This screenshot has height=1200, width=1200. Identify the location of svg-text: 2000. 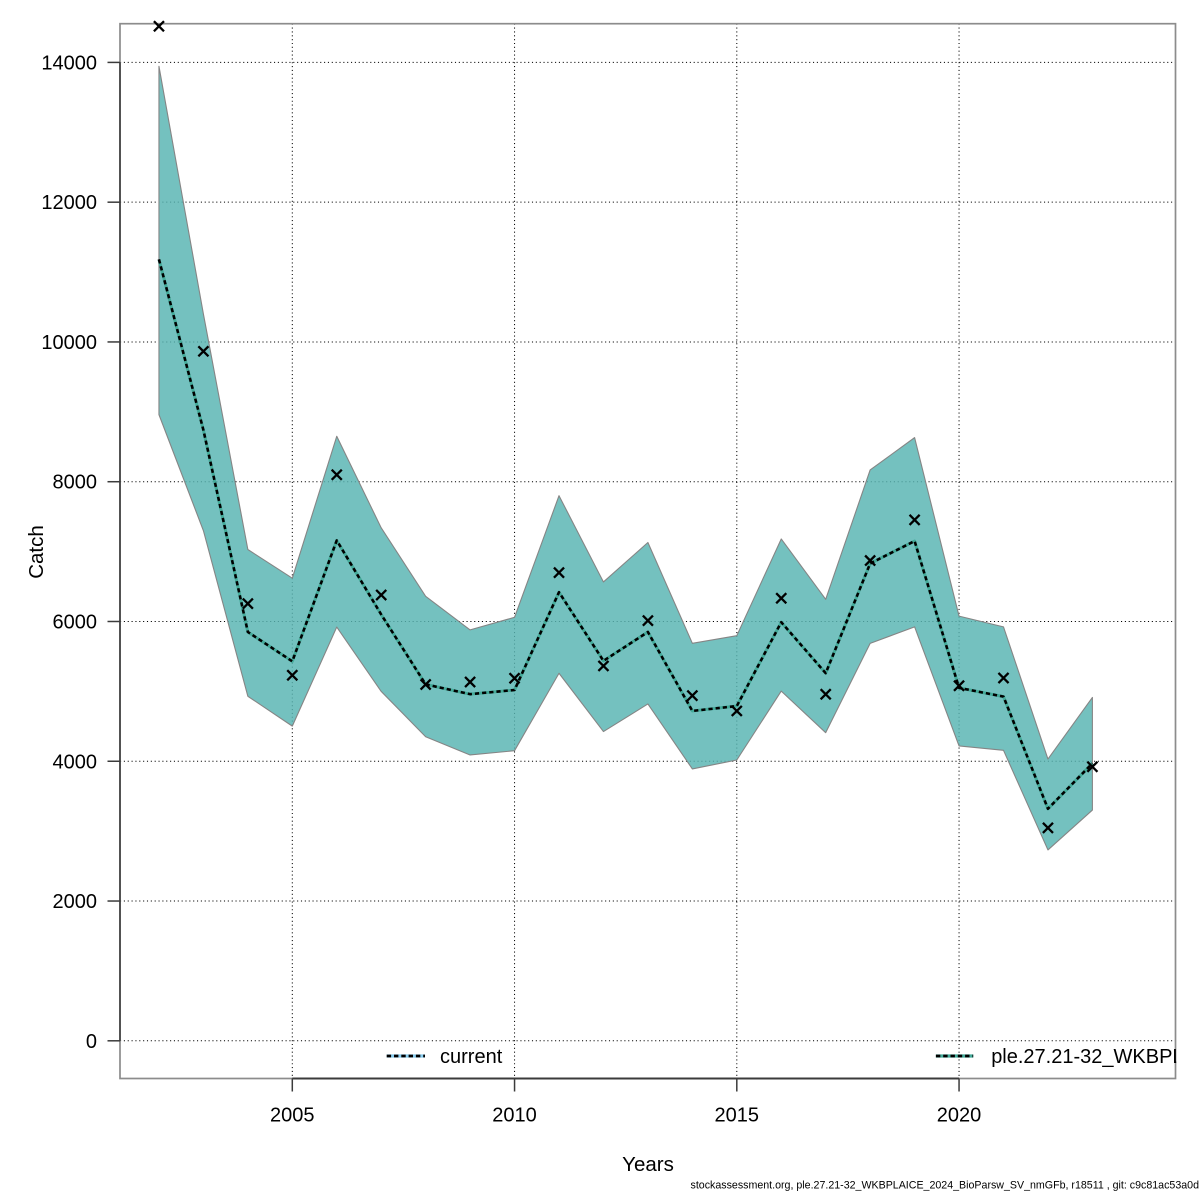
(75, 902).